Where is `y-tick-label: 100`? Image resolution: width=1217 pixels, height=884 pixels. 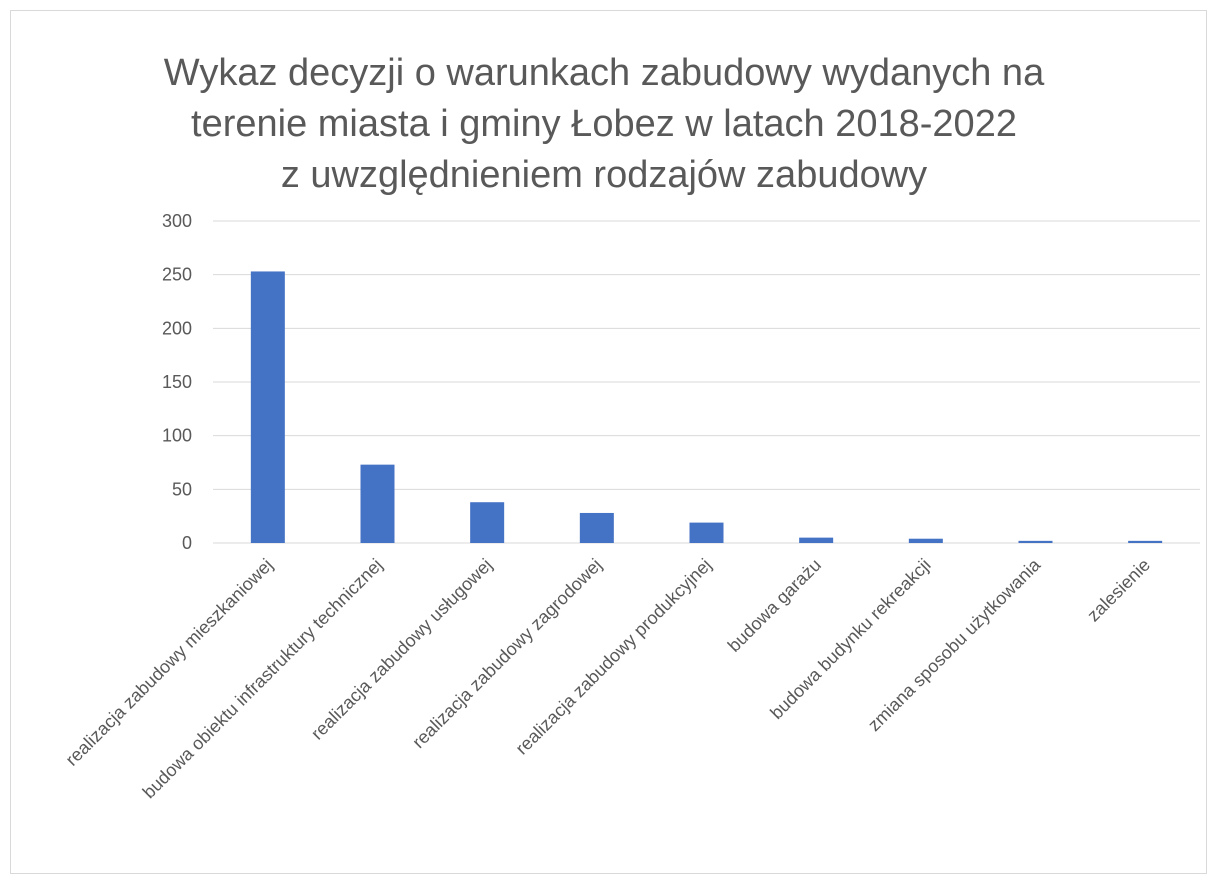
y-tick-label: 100 is located at coordinates (177, 436).